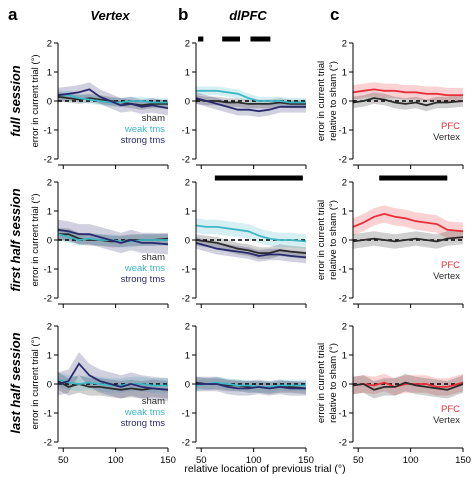 This screenshot has height=478, width=474. What do you see at coordinates (321, 101) in the screenshot?
I see `y-axis-label-c-full-line1: error in current trial` at bounding box center [321, 101].